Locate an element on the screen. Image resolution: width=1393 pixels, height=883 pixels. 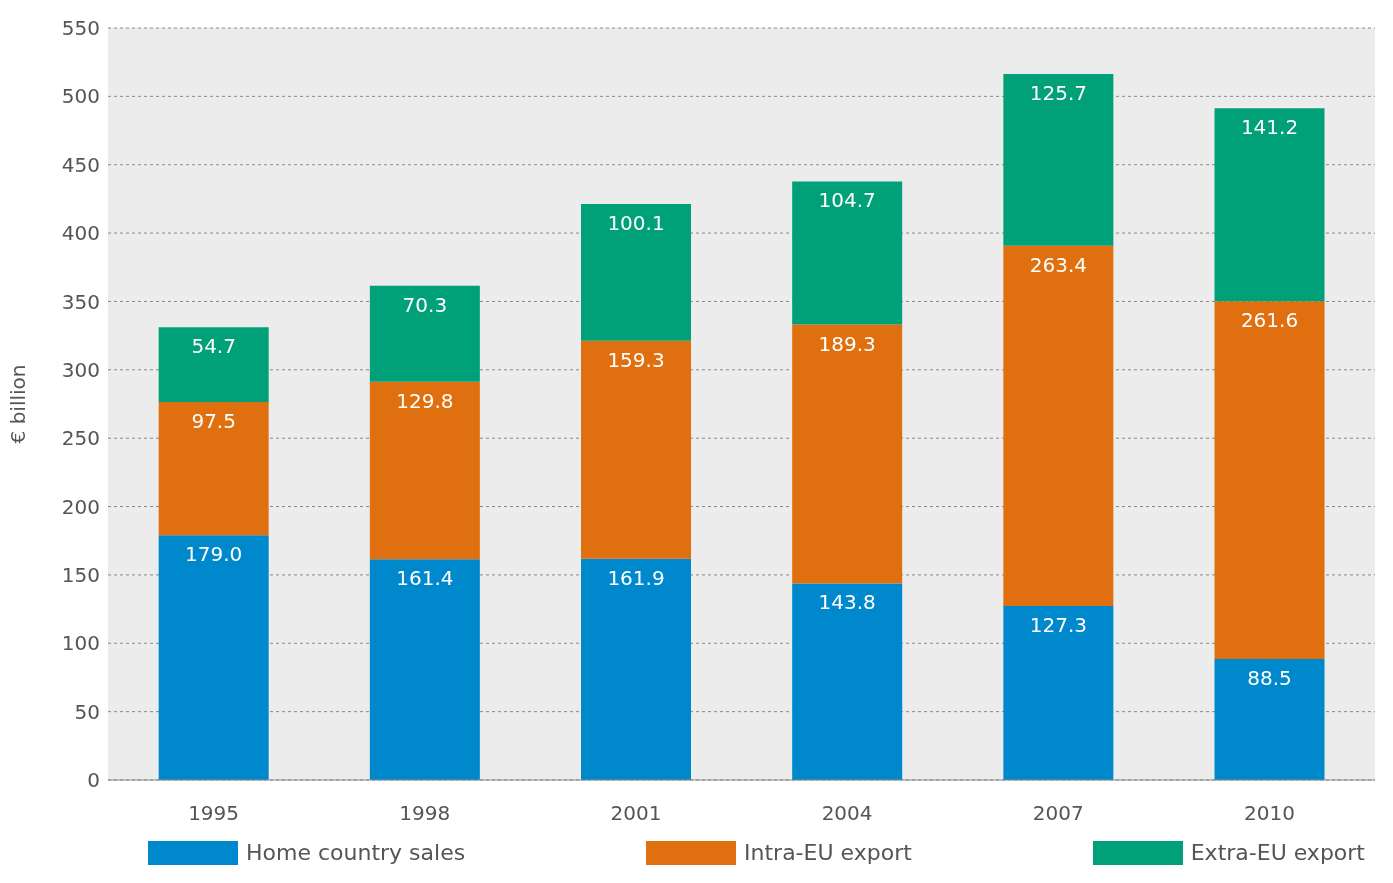
x-tick-label: 2010 is located at coordinates (1269, 813).